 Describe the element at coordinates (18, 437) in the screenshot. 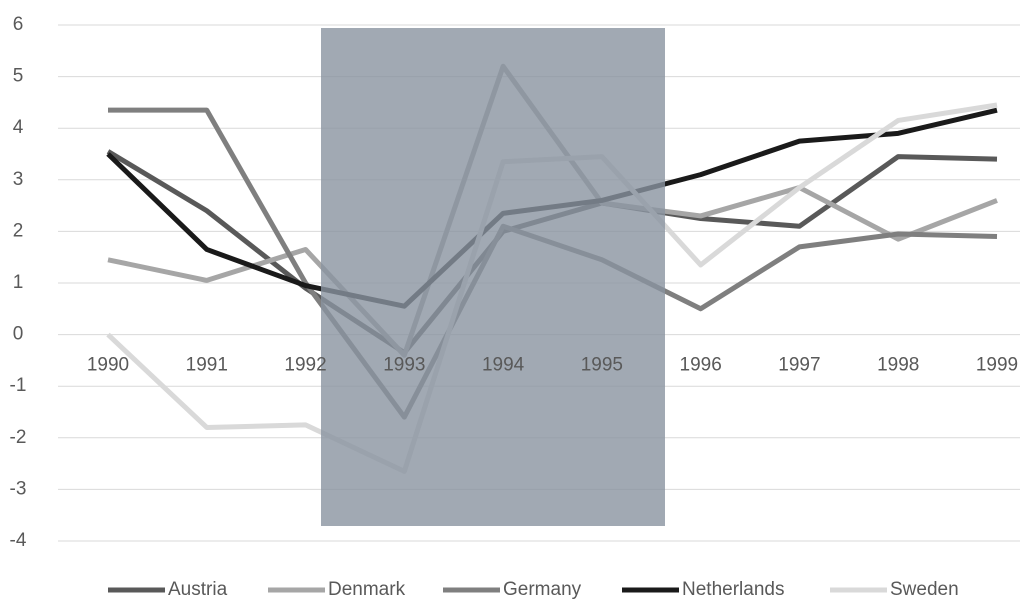

I see `y-tick-label: -2` at that location.